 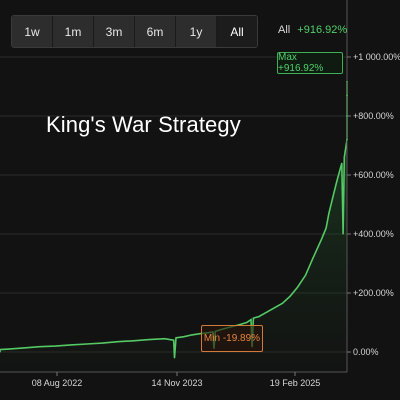 What do you see at coordinates (57, 383) in the screenshot?
I see `x-tick-label: 08 Aug 2022` at bounding box center [57, 383].